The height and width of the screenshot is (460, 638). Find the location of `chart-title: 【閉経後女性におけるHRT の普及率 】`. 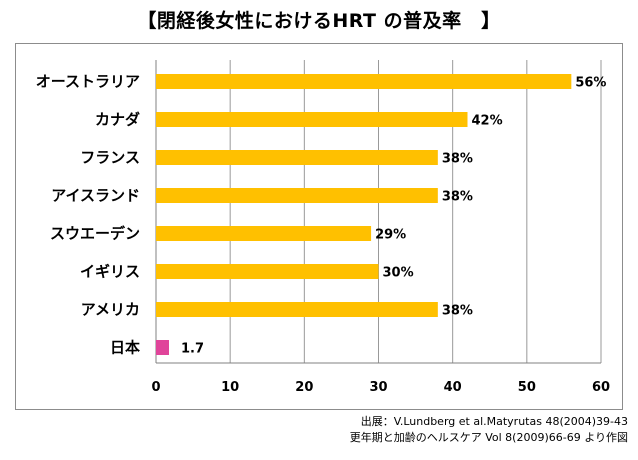

chart-title: 【閉経後女性におけるHRT の普及率 】 is located at coordinates (319, 21).